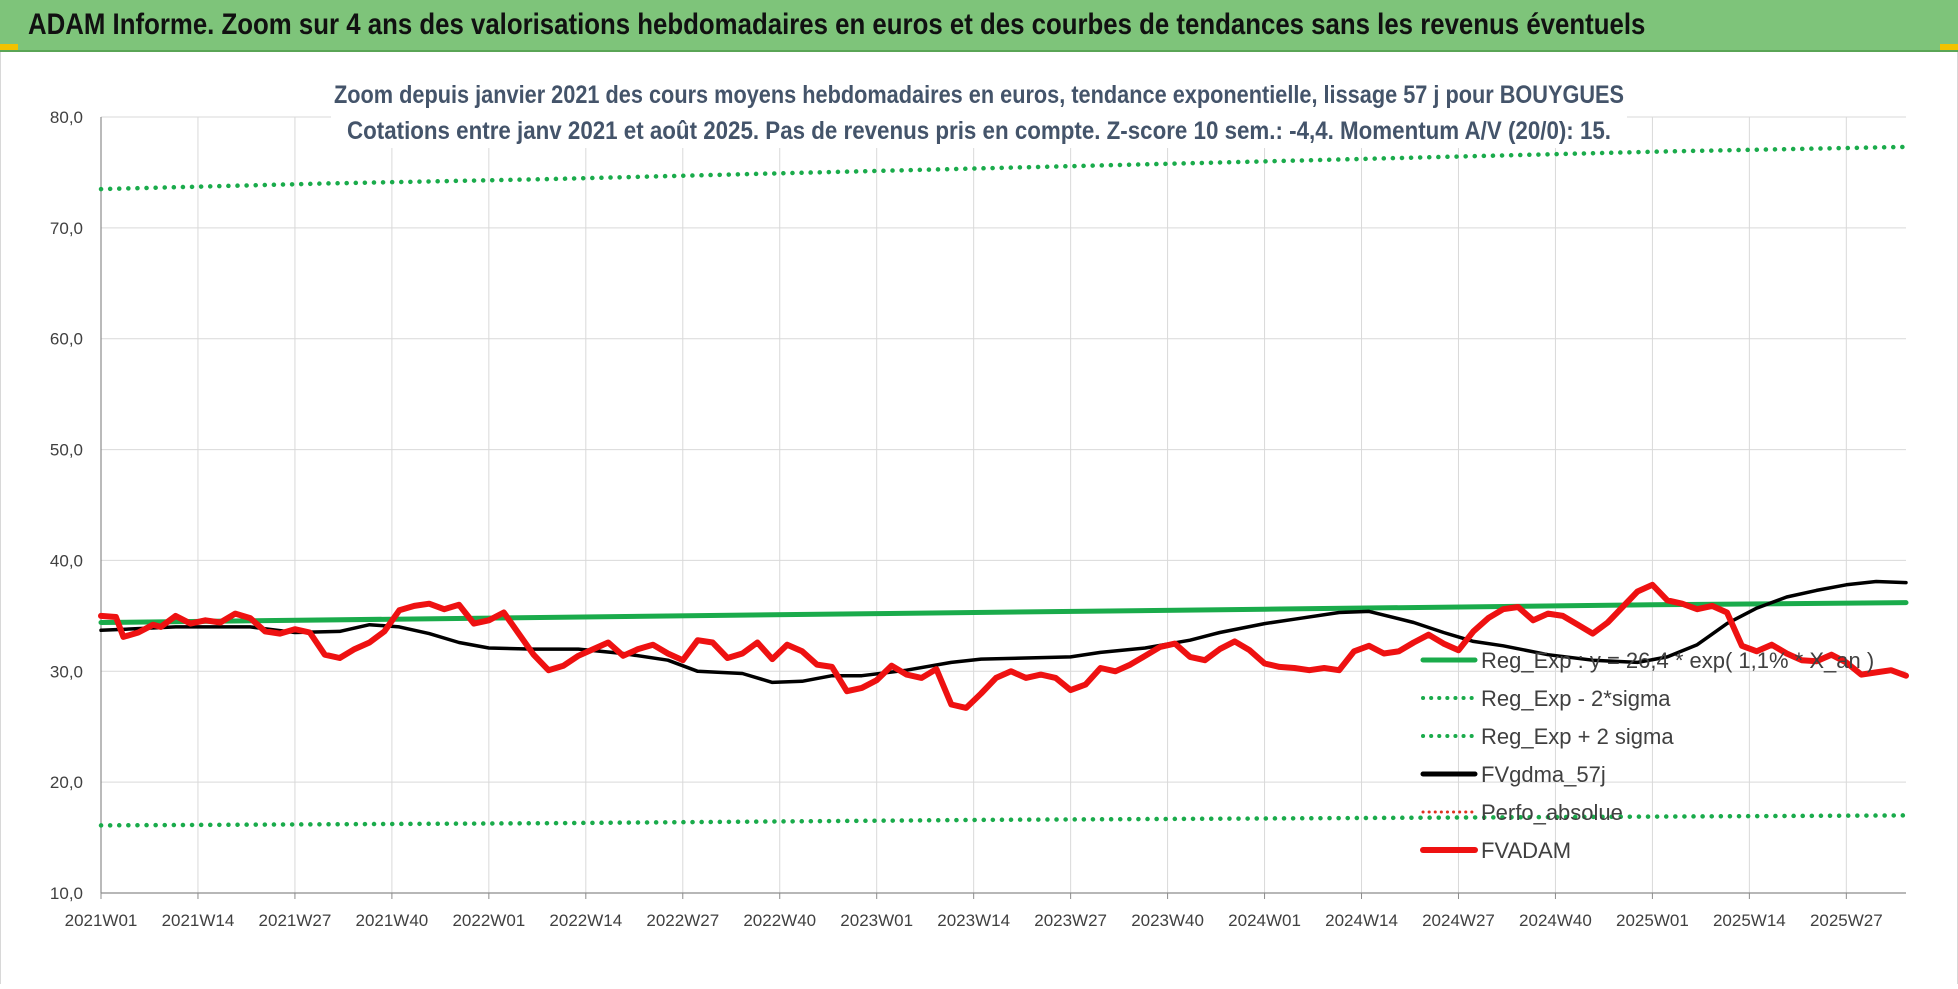 This screenshot has height=989, width=1958. Describe the element at coordinates (973, 920) in the screenshot. I see `x-tick-label: 2023W14` at that location.